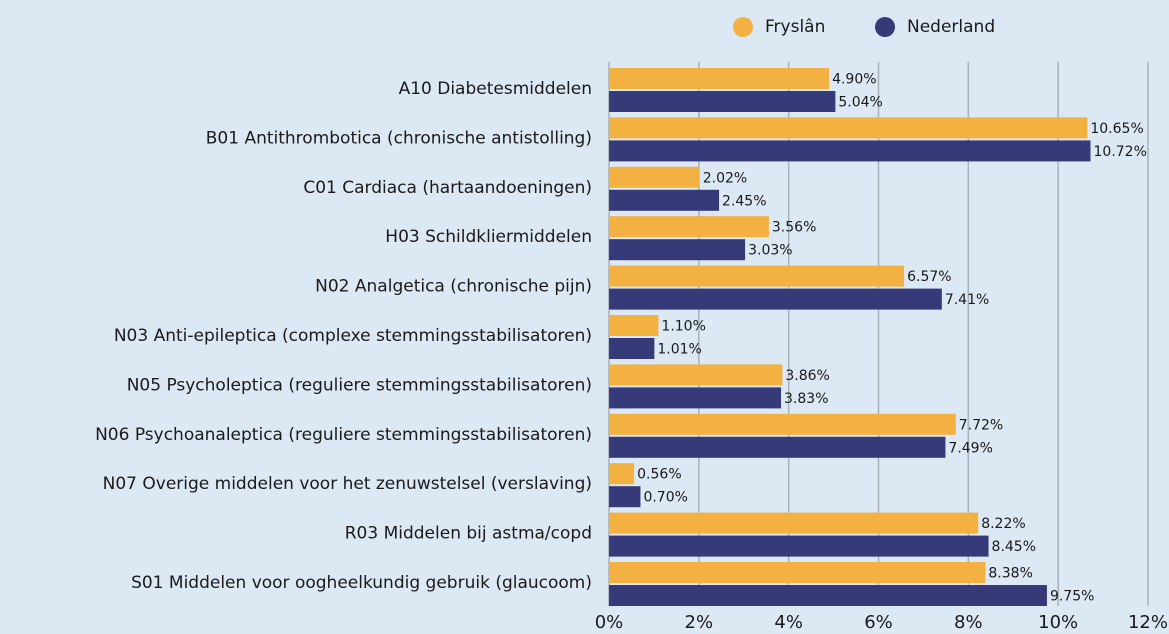 This screenshot has height=634, width=1169. What do you see at coordinates (1003, 524) in the screenshot?
I see `value-label: 8.22%` at bounding box center [1003, 524].